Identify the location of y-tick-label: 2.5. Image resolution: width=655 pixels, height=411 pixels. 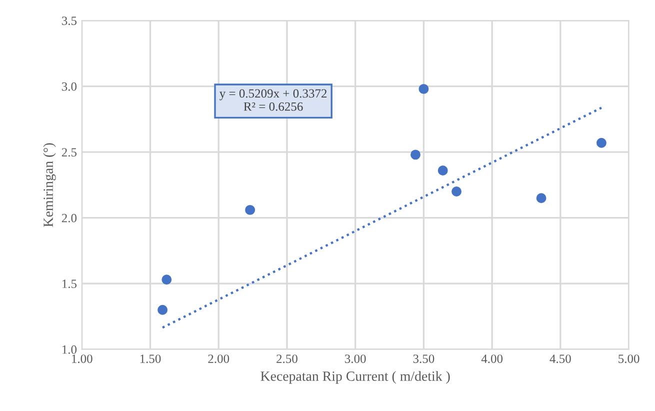
(69, 152).